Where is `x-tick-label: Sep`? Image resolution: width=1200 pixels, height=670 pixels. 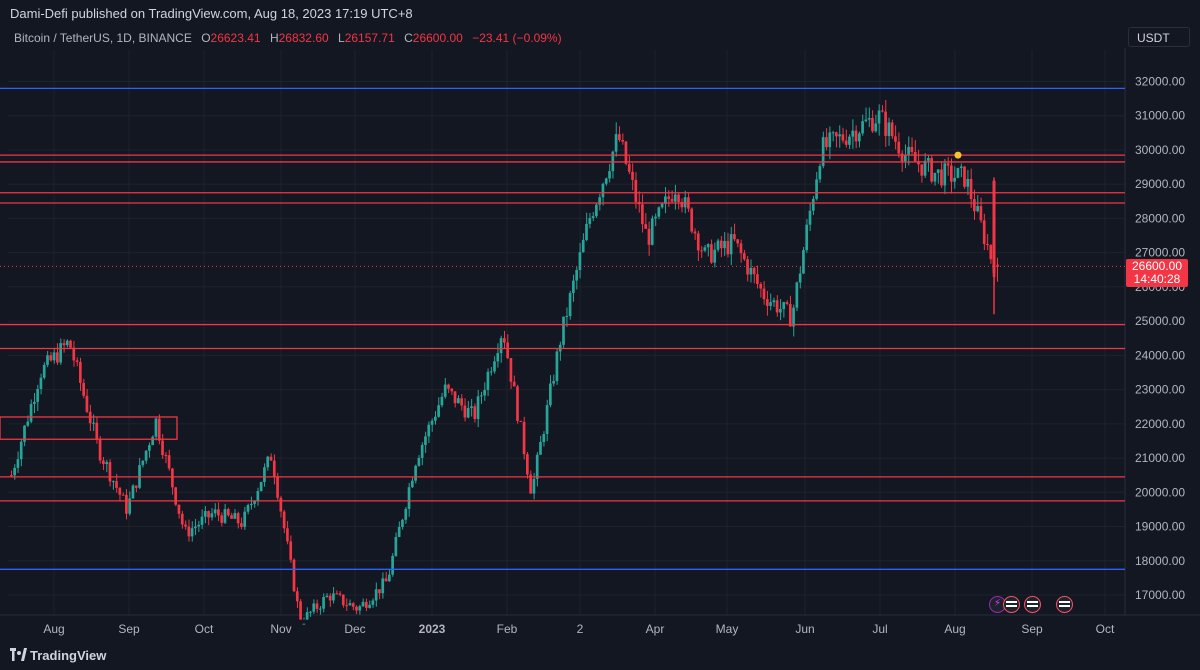
x-tick-label: Sep is located at coordinates (1032, 629).